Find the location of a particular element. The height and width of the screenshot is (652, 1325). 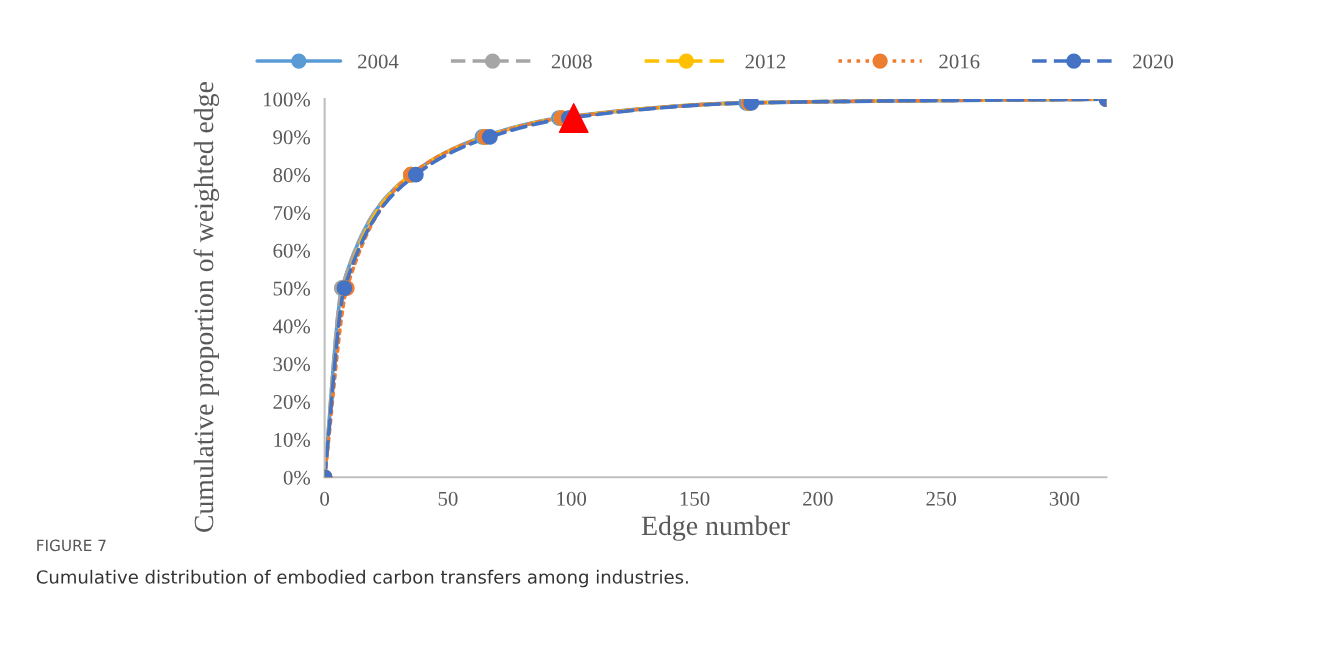

caption: FIGURE 7 is located at coordinates (71, 545).